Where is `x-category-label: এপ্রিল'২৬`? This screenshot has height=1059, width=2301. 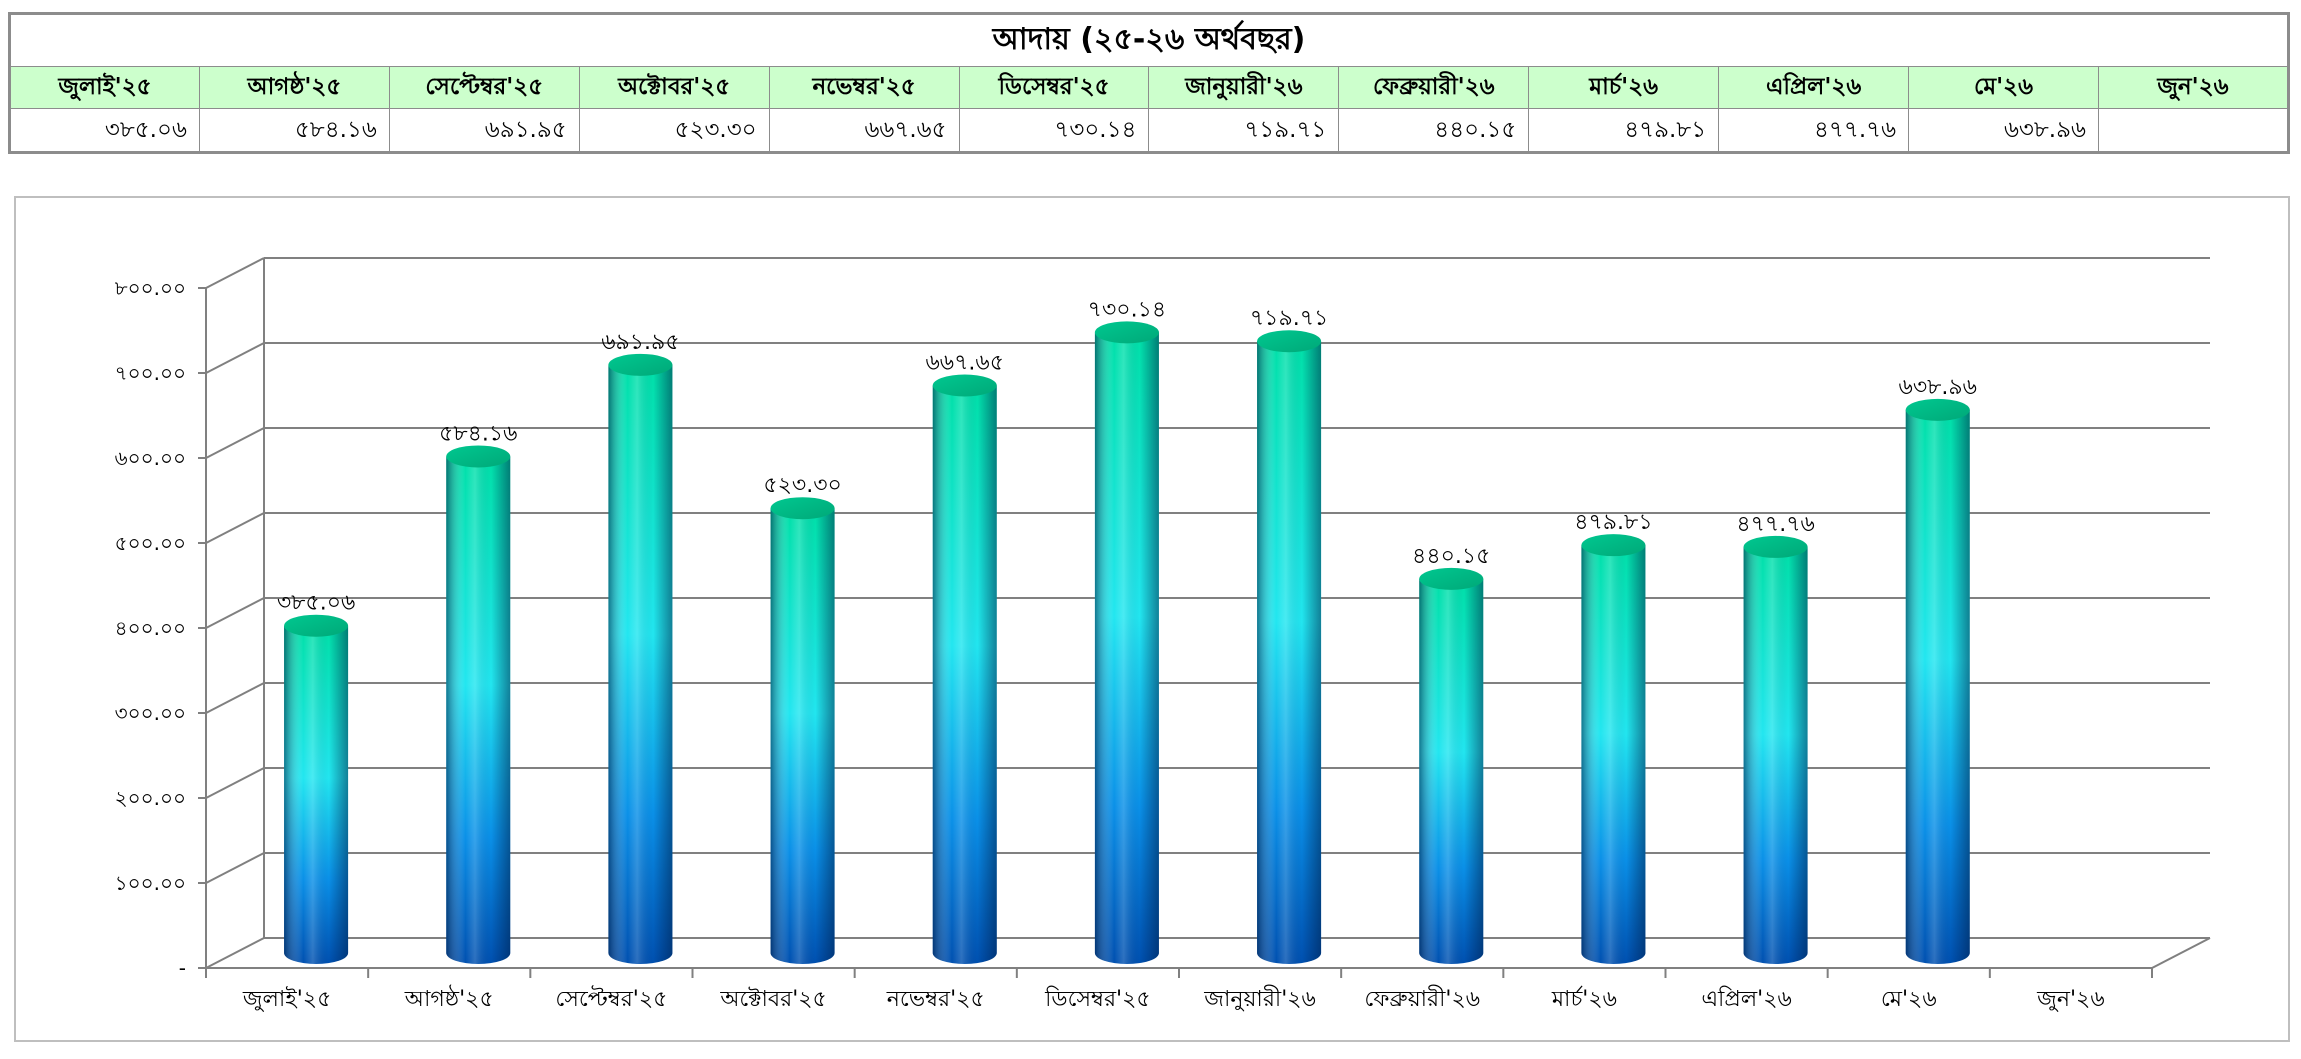
x-category-label: এপ্রিল'২৬ is located at coordinates (1746, 999).